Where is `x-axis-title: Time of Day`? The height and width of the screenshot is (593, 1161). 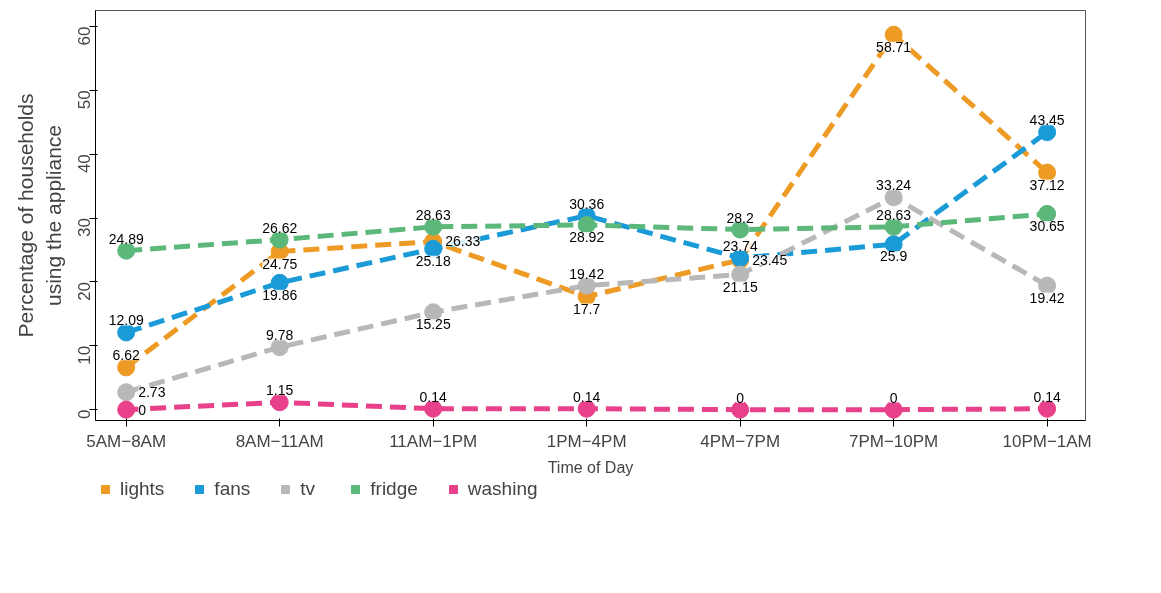
x-axis-title: Time of Day is located at coordinates (590, 467).